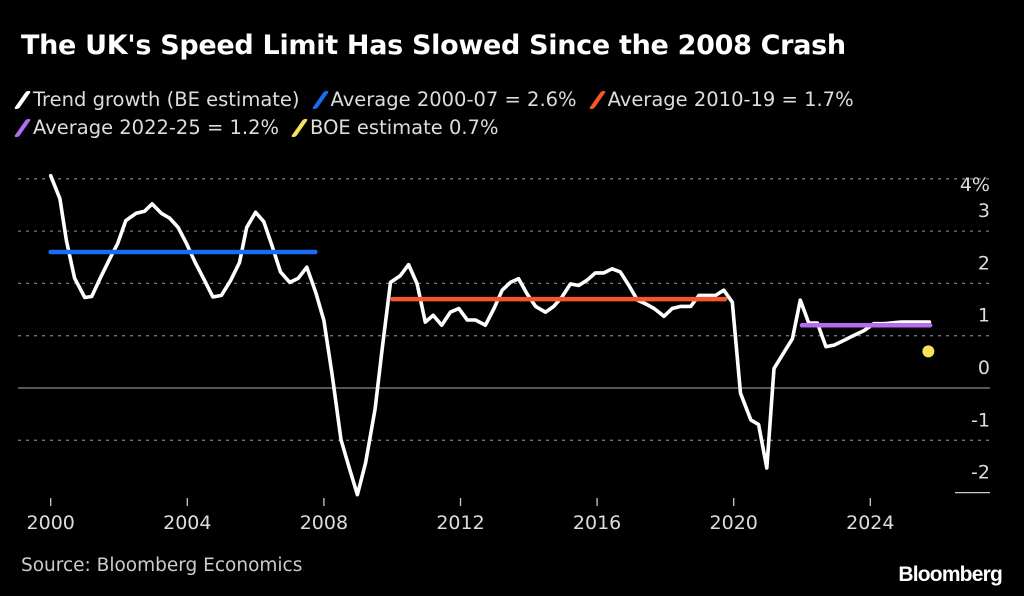 Image resolution: width=1024 pixels, height=596 pixels. Describe the element at coordinates (162, 565) in the screenshot. I see `source-note: Source: Bloomberg Economics` at that location.